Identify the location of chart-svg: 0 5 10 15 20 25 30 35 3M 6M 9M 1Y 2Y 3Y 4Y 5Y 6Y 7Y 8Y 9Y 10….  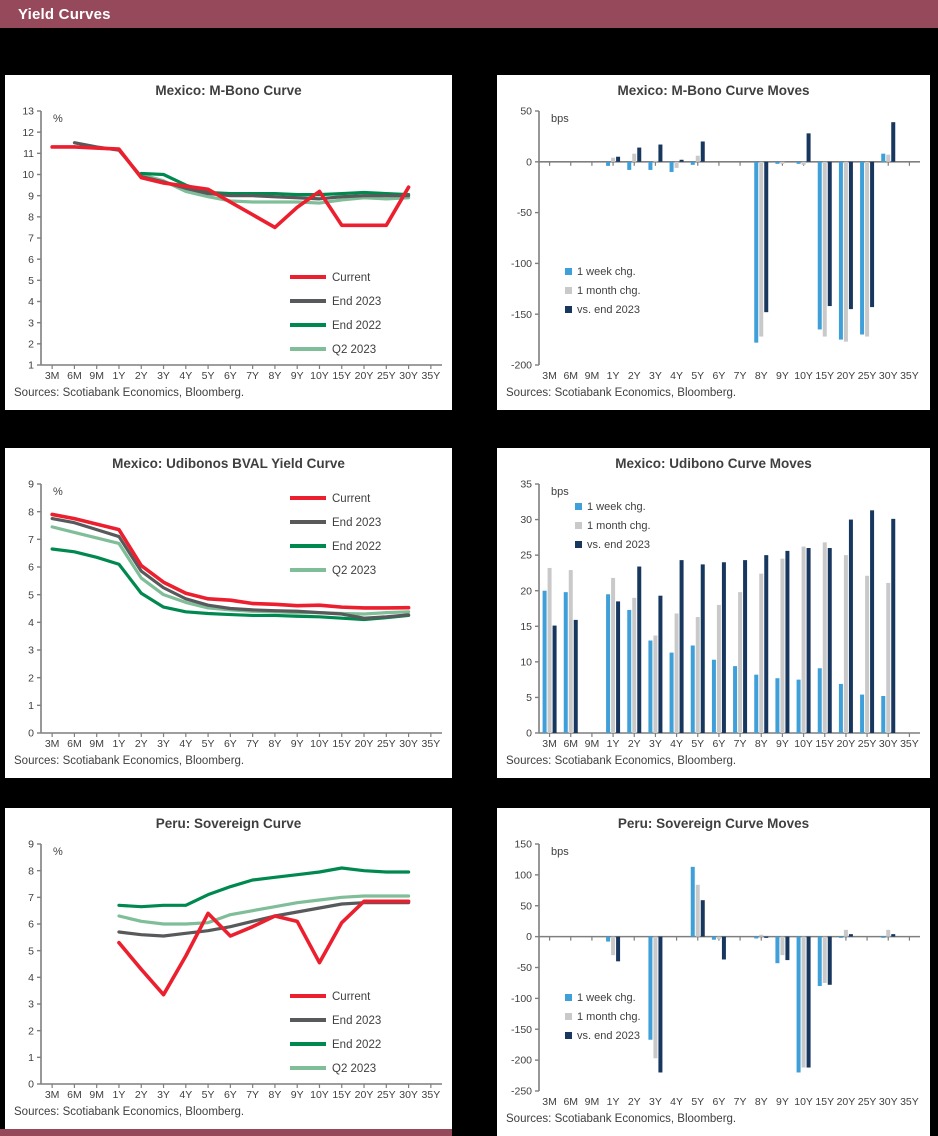
(720, 614).